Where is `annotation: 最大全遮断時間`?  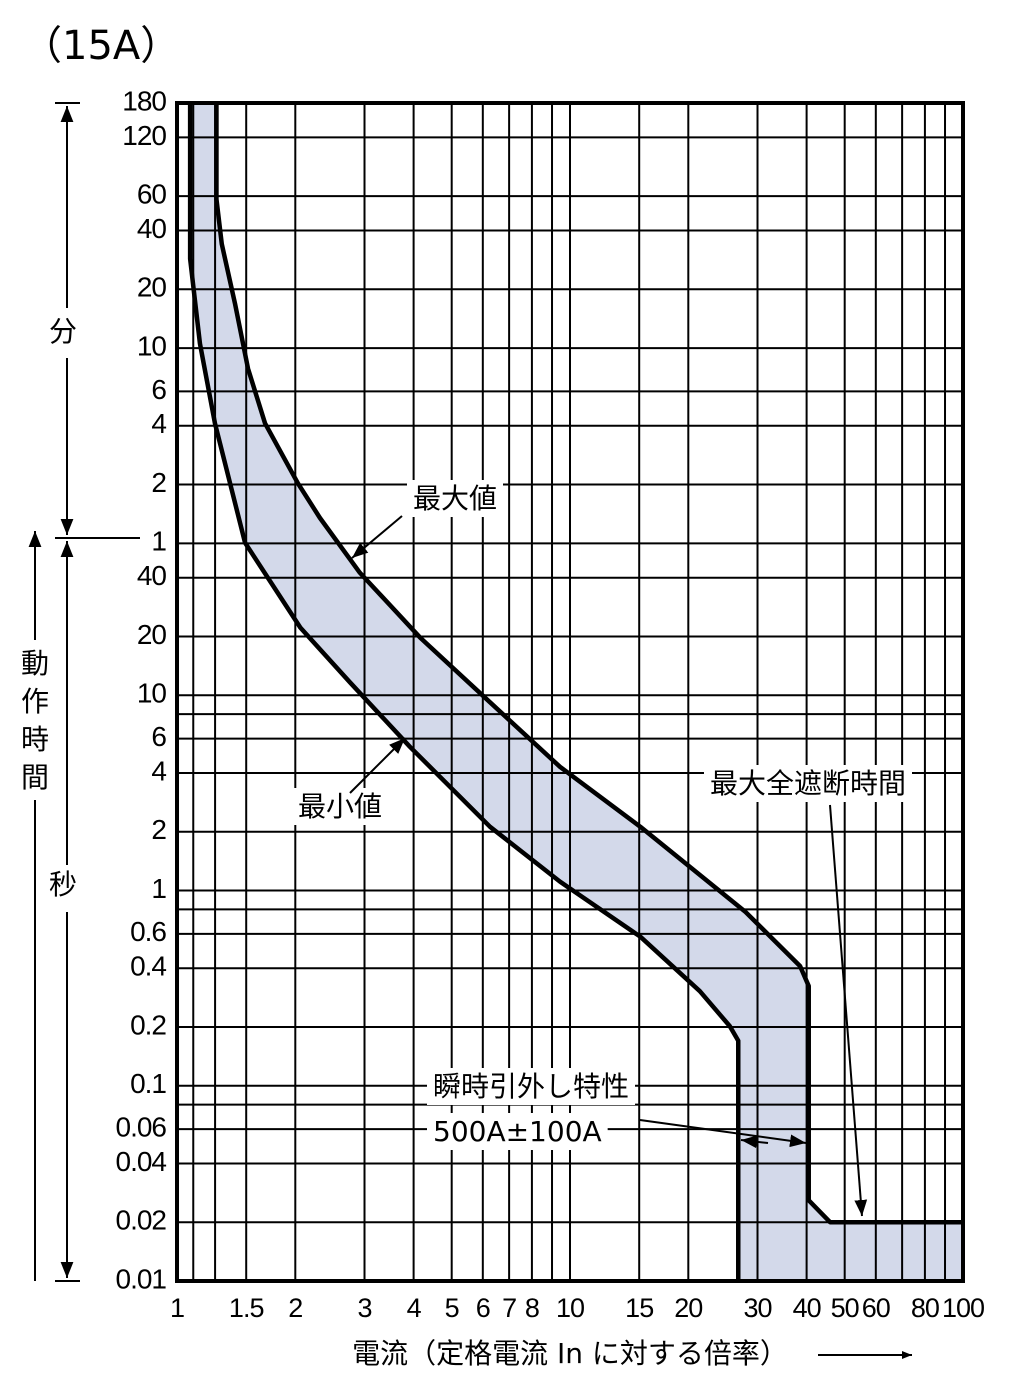
annotation: 最大全遮断時間 is located at coordinates (808, 783).